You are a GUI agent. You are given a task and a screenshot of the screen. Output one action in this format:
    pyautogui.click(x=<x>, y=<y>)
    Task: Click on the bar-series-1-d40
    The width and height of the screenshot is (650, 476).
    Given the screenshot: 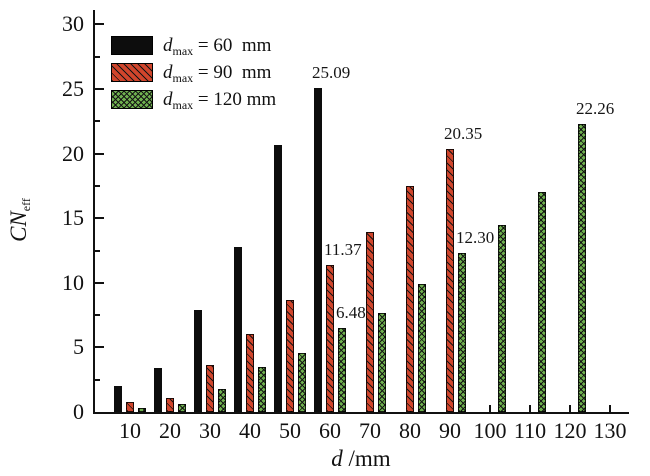 What is the action you would take?
    pyautogui.click(x=238, y=329)
    